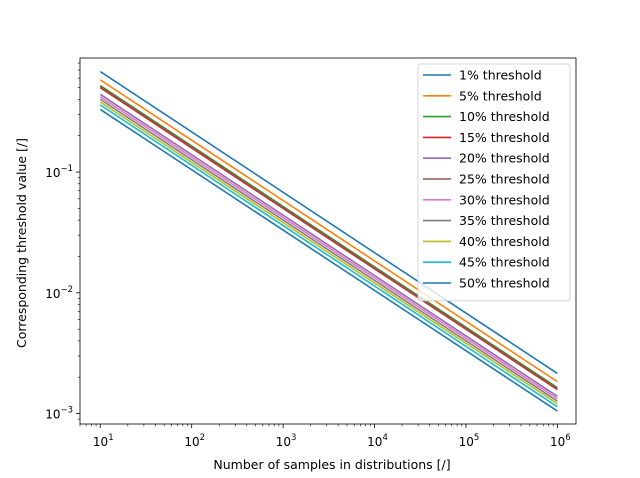 This screenshot has height=478, width=640. What do you see at coordinates (504, 116) in the screenshot?
I see `legend-entry-3: 10% threshold` at bounding box center [504, 116].